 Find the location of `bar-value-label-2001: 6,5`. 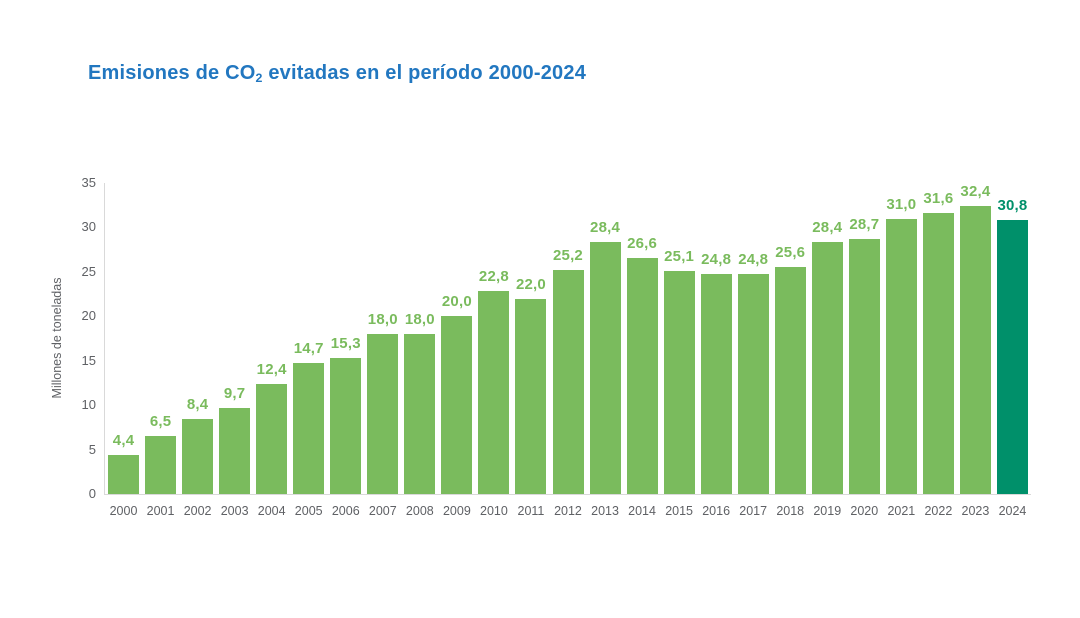

bar-value-label-2001: 6,5 is located at coordinates (160, 421).